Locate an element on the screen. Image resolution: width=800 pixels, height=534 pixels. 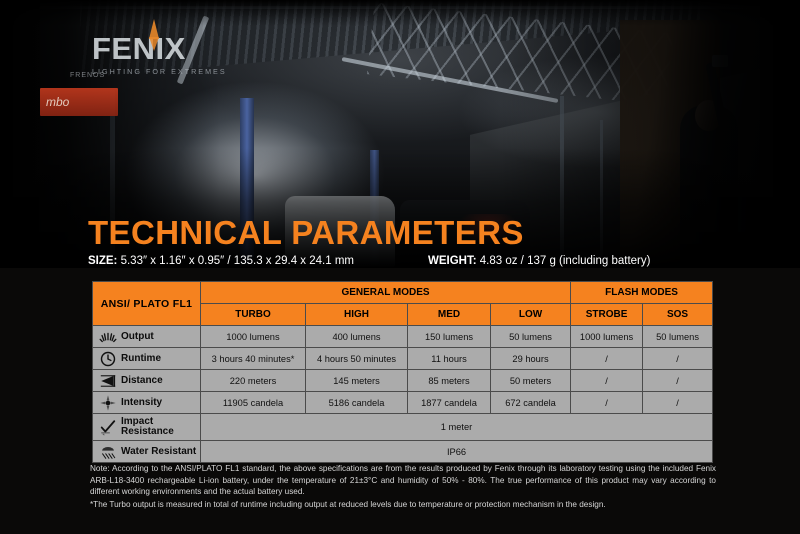
output-rays-icon is located at coordinates (108, 337).